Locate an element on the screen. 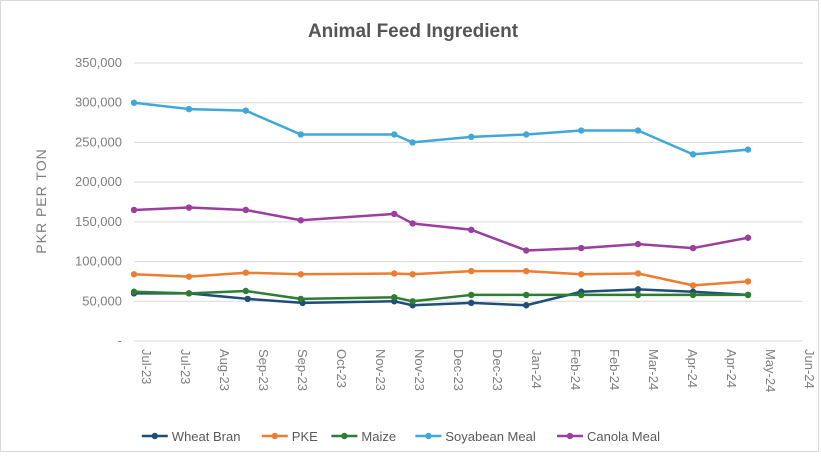  y-tick-label: 100,000 is located at coordinates (98, 261).